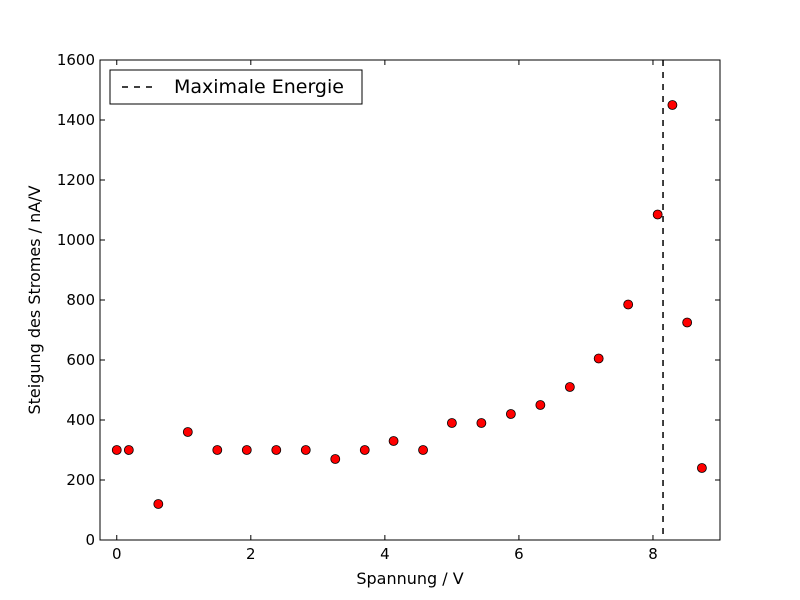 Image resolution: width=800 pixels, height=600 pixels. What do you see at coordinates (76, 60) in the screenshot?
I see `y-tick-label: 1600` at bounding box center [76, 60].